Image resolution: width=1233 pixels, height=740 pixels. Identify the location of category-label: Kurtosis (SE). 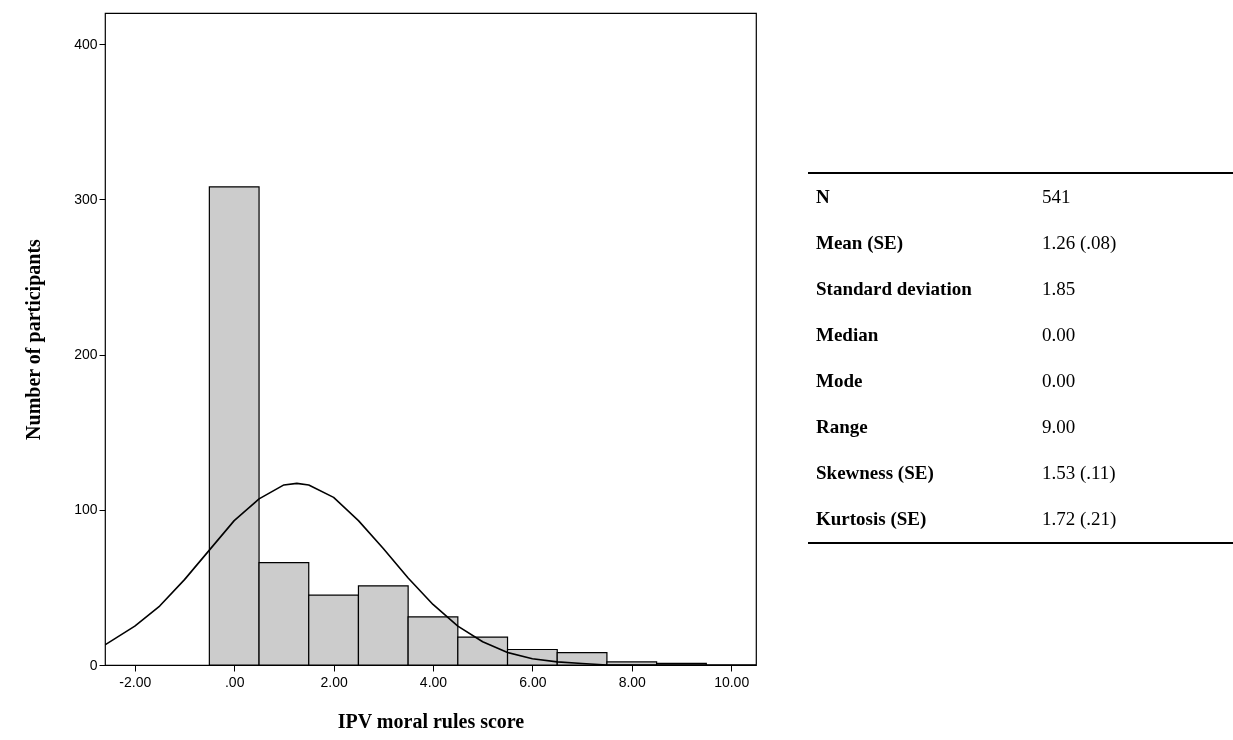
(871, 519).